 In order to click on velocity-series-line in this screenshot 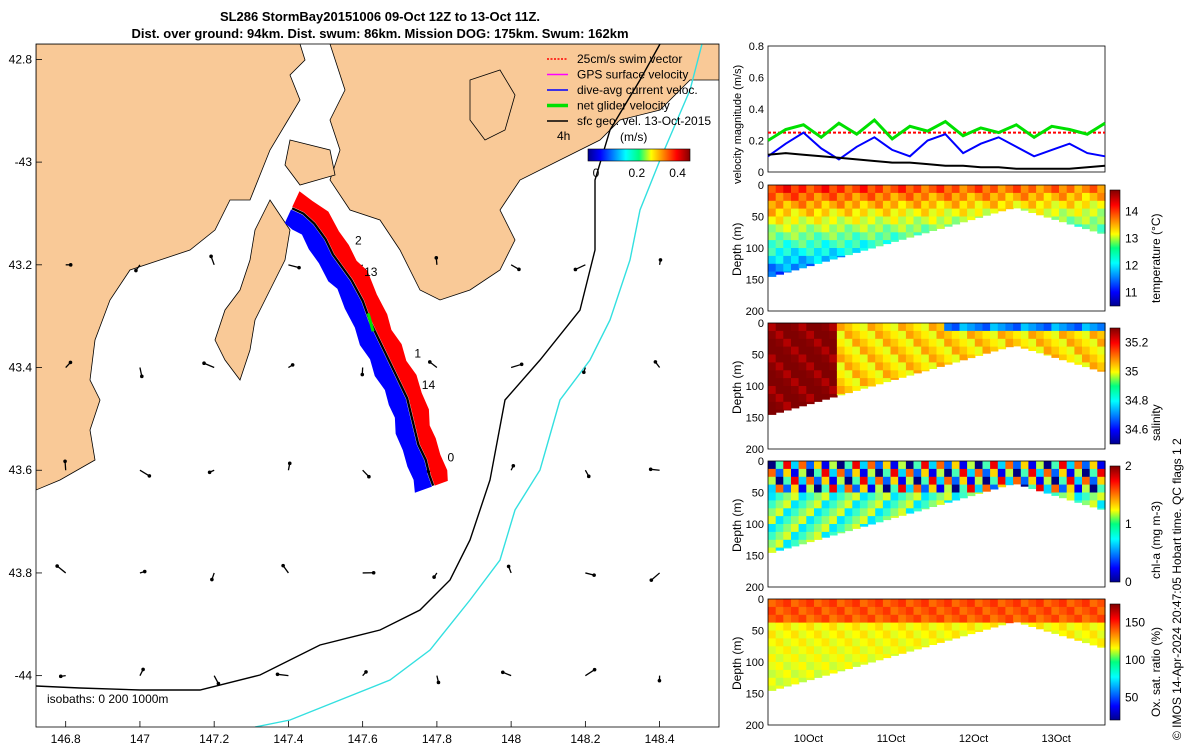, I will do `click(936, 161)`.